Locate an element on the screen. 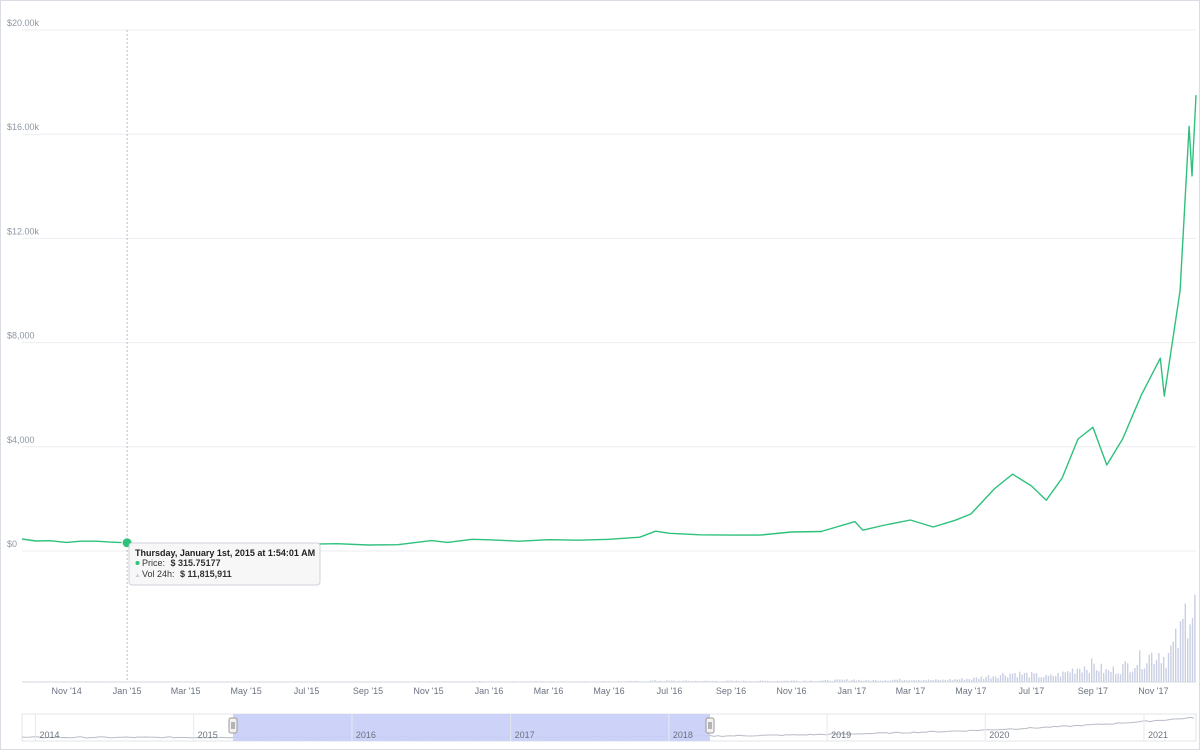  navigator: 2014 2015 2016 2017 2018 2019 2020 2021 is located at coordinates (609, 727).